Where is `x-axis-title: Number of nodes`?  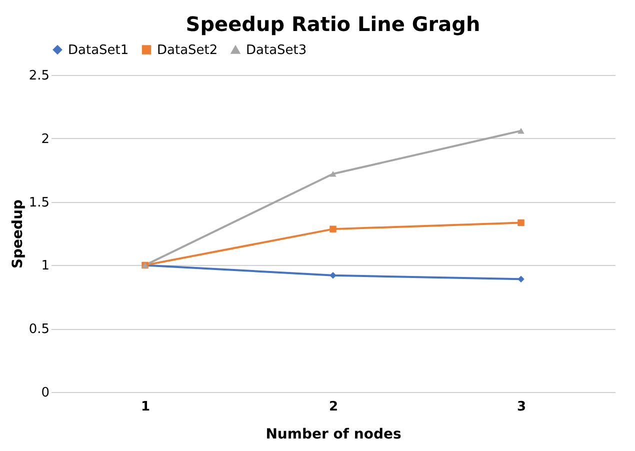 x-axis-title: Number of nodes is located at coordinates (334, 434).